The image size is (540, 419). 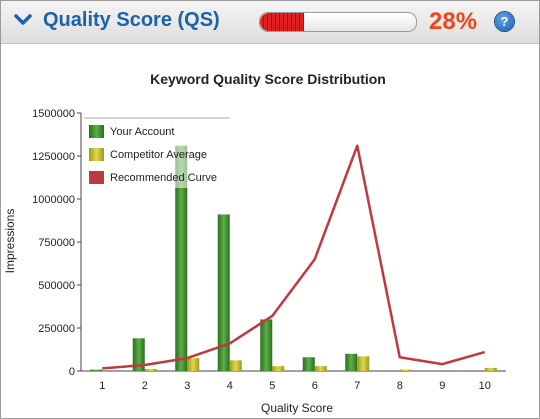 What do you see at coordinates (442, 386) in the screenshot?
I see `x-tick-label: 9` at bounding box center [442, 386].